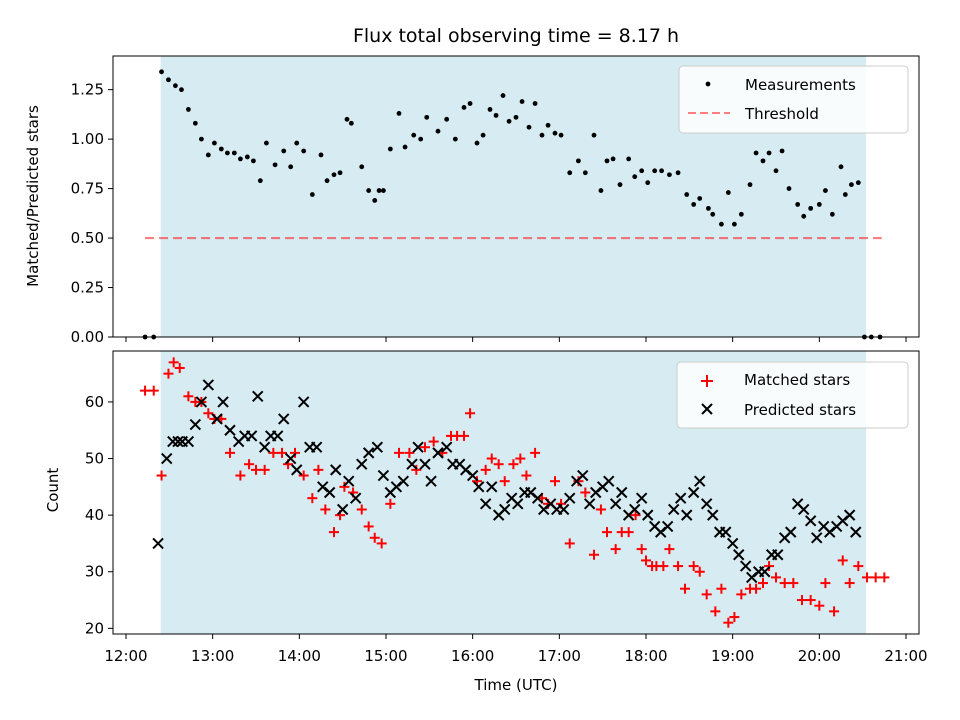 This screenshot has height=720, width=960. Describe the element at coordinates (797, 380) in the screenshot. I see `matched-legend-label: Matched stars` at that location.